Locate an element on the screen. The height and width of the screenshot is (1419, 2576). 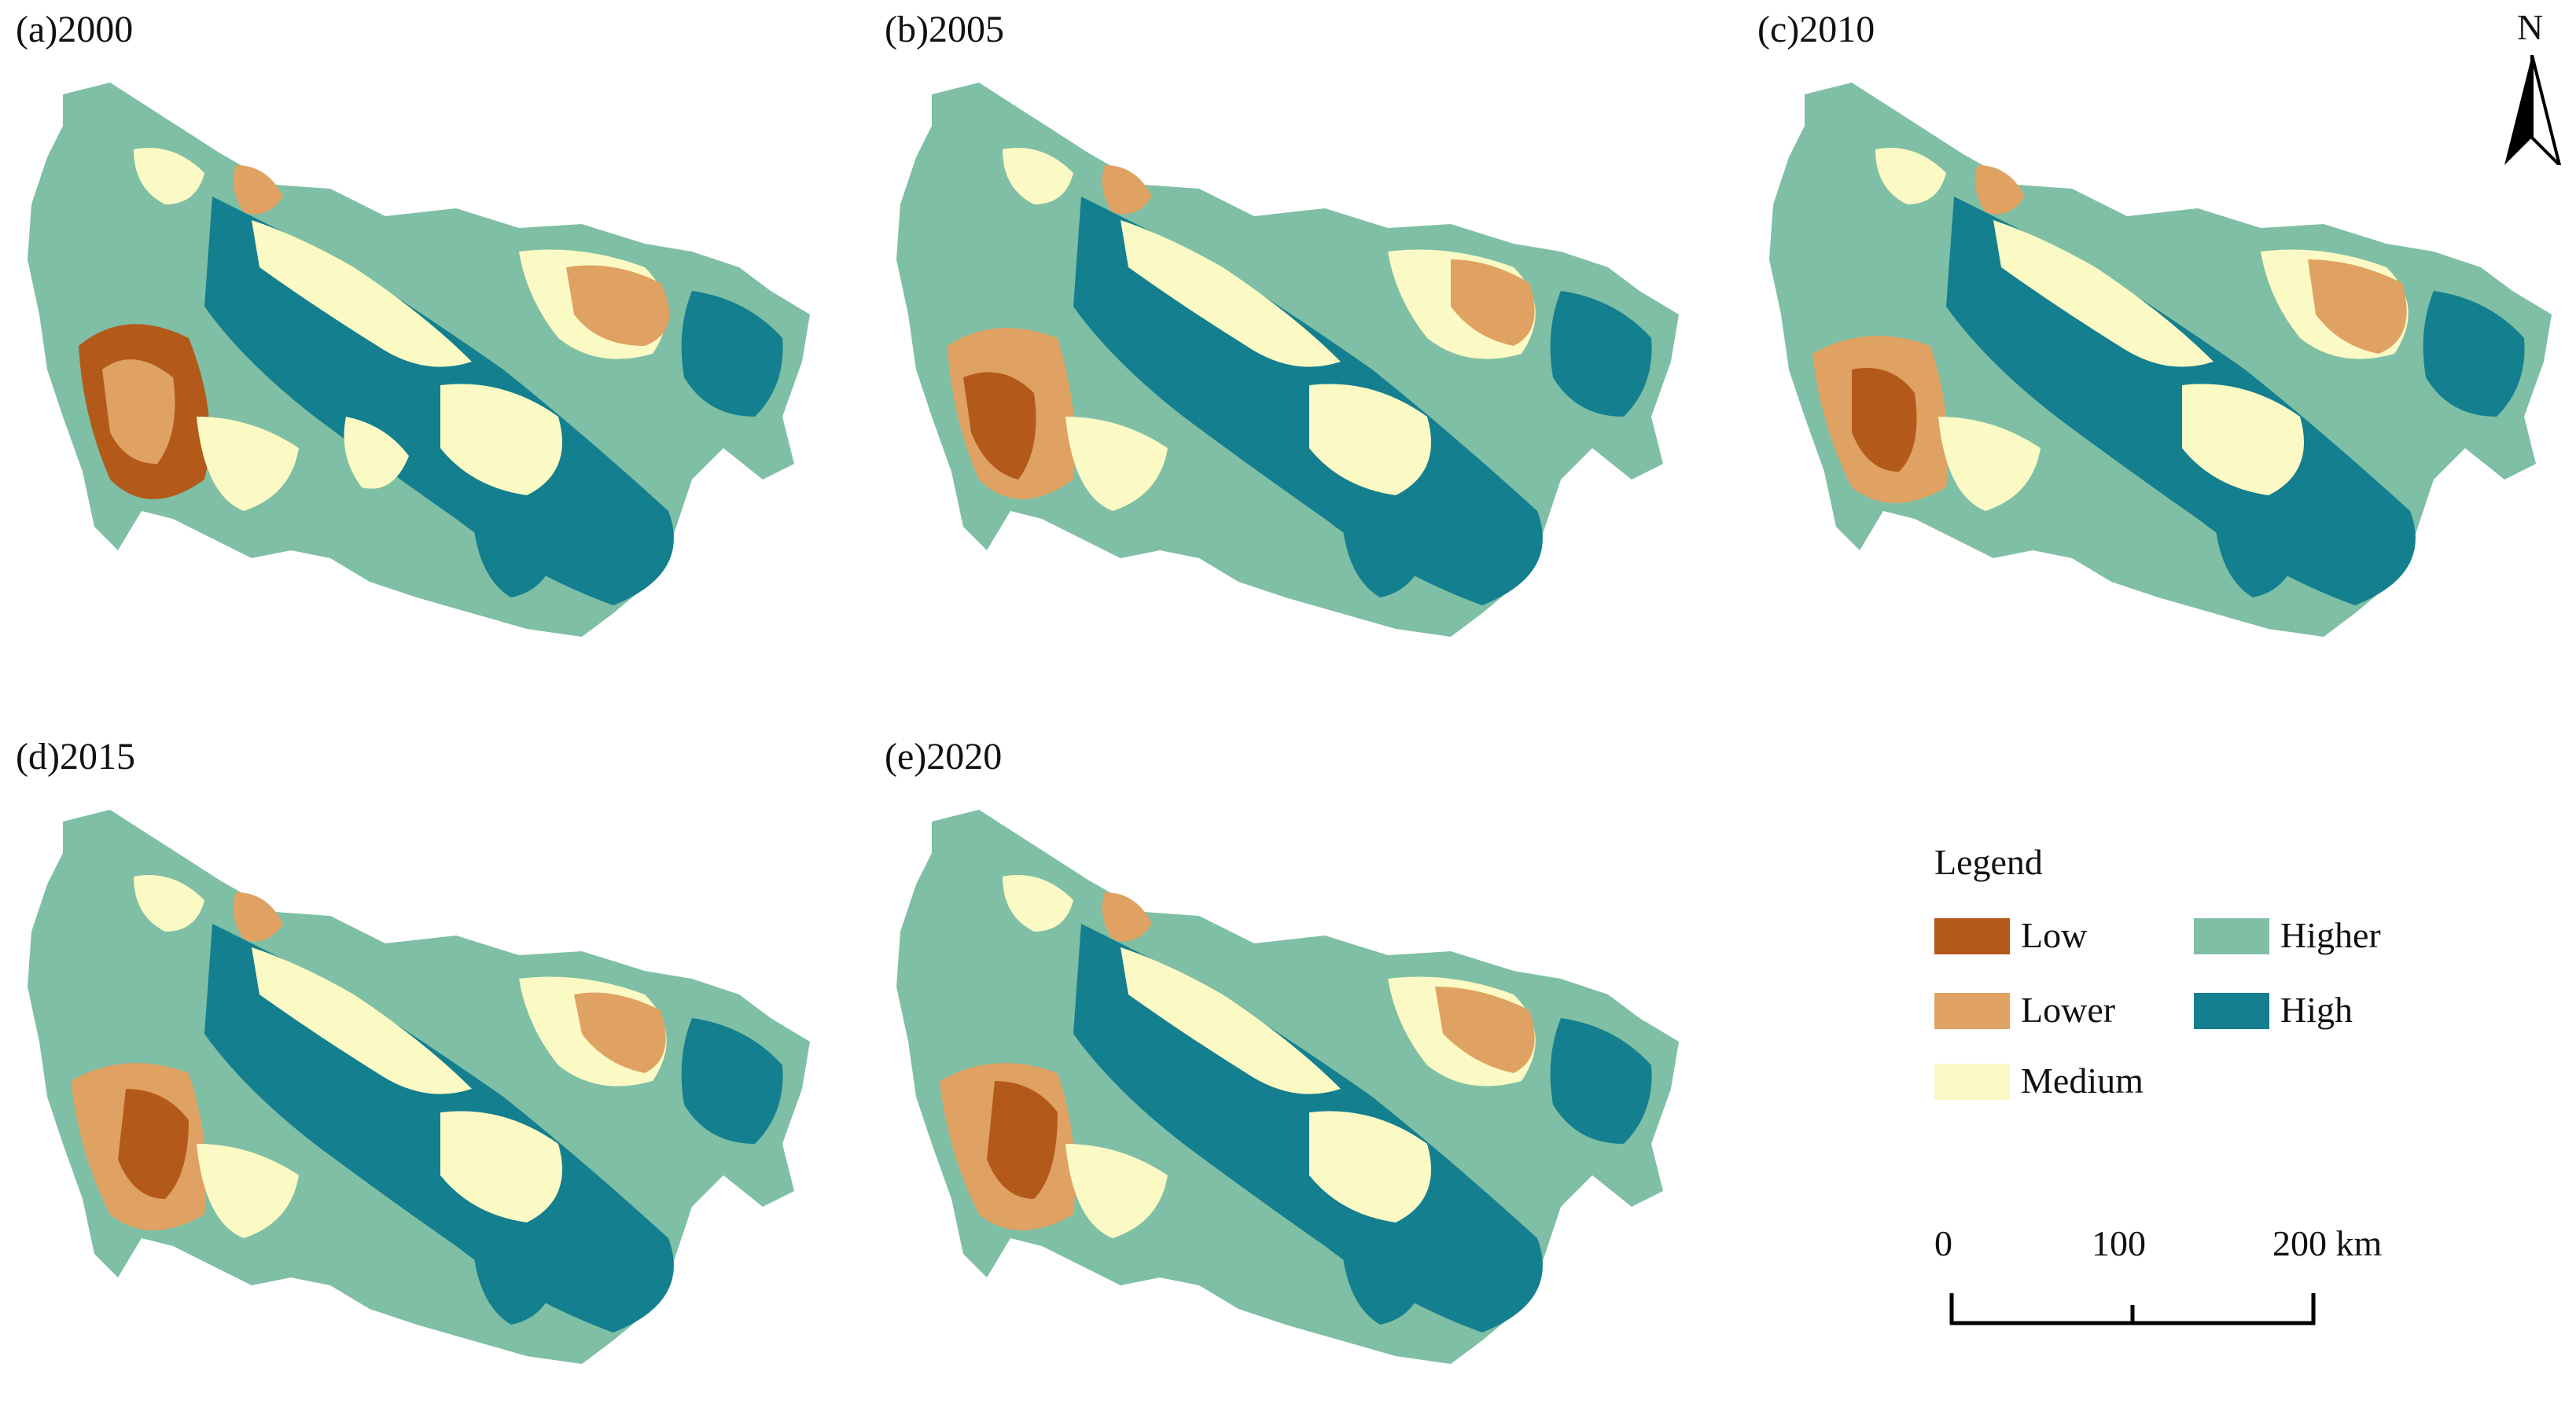
legend-item-higher: Higher is located at coordinates (2292, 935).